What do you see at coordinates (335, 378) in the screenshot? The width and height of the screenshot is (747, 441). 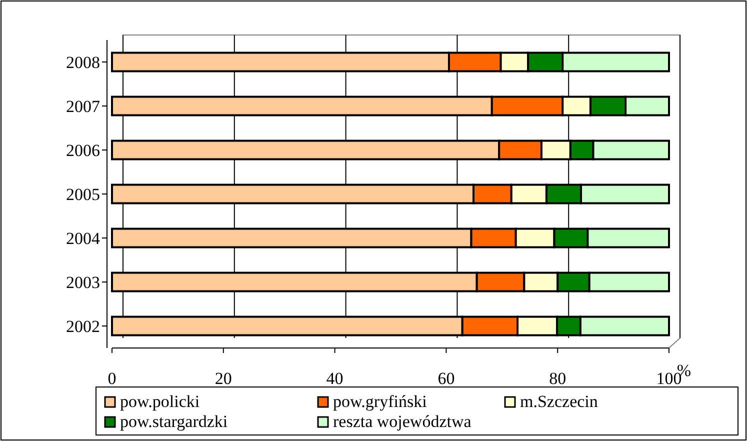 I see `x-tick-label: 40` at bounding box center [335, 378].